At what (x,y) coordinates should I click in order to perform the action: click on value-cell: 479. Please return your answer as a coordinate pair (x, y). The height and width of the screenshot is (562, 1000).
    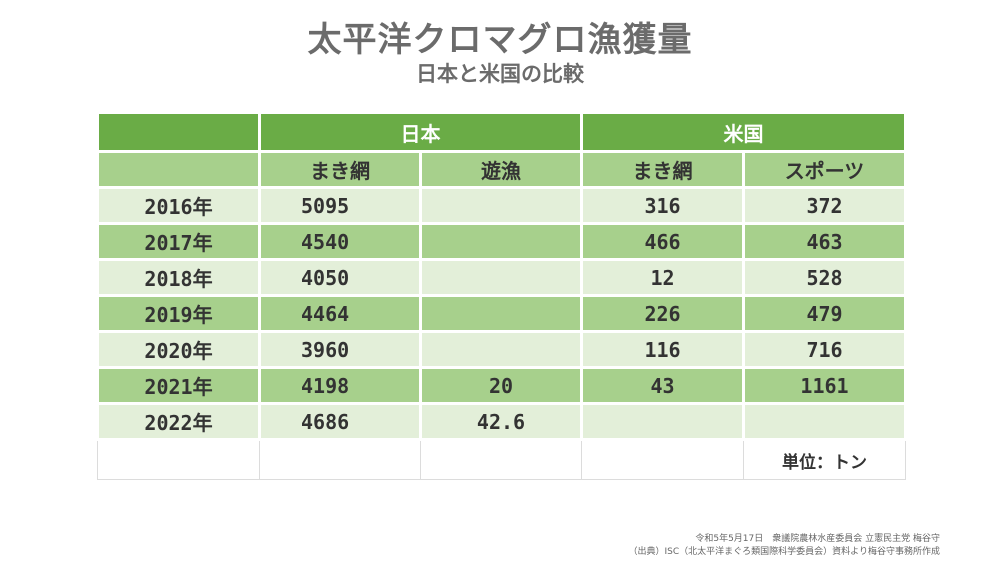
    Looking at the image, I should click on (824, 313).